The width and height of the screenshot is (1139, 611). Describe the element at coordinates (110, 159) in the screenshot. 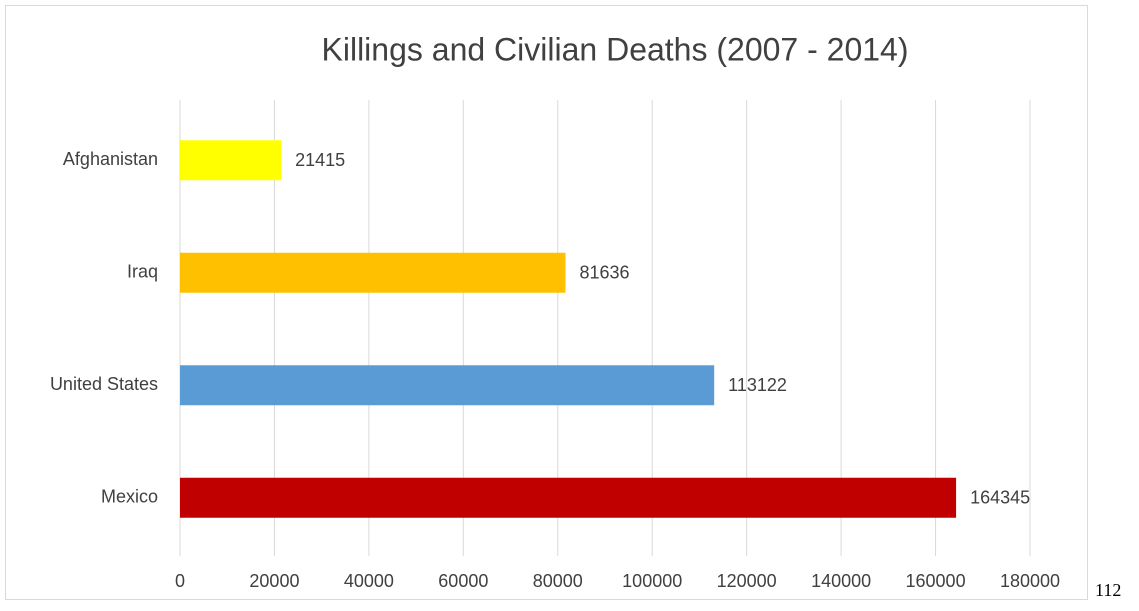

I see `y-tick-label: Afghanistan` at that location.